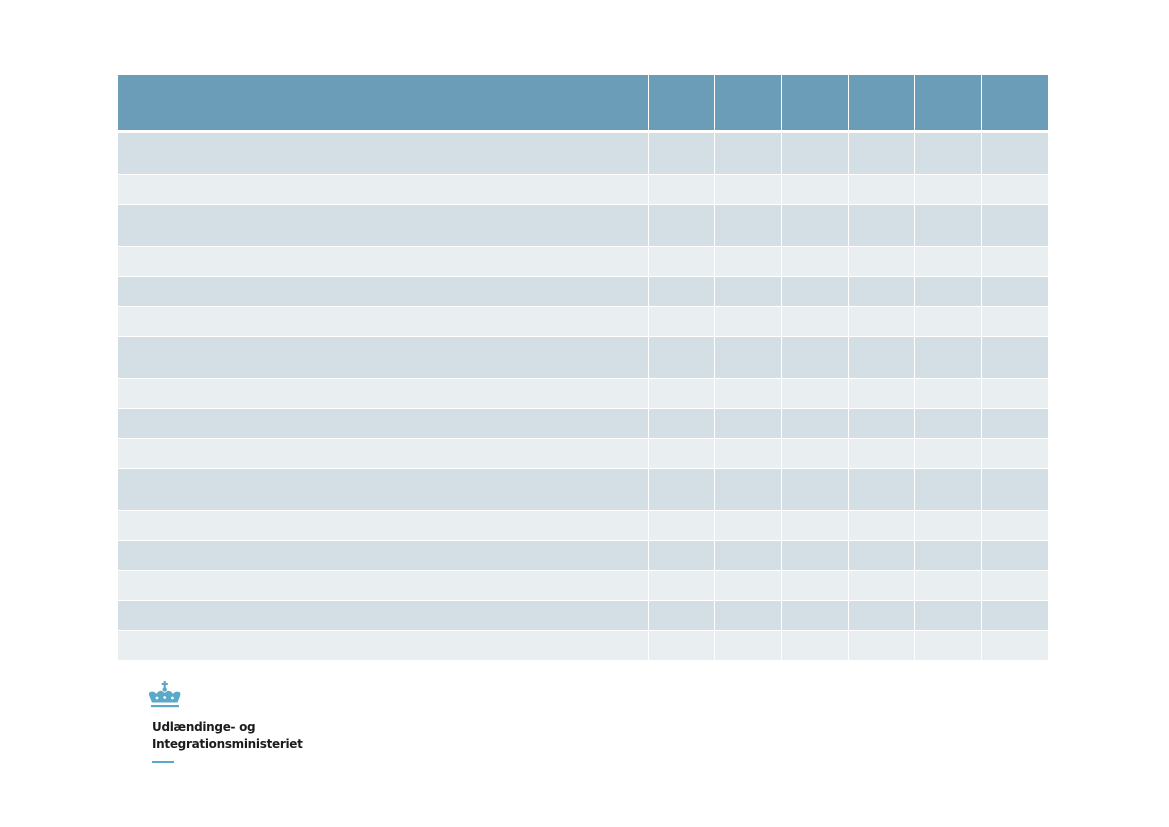 This screenshot has width=1169, height=827. Describe the element at coordinates (227, 744) in the screenshot. I see `logo-text-line-2: Integrationsministeriet` at that location.